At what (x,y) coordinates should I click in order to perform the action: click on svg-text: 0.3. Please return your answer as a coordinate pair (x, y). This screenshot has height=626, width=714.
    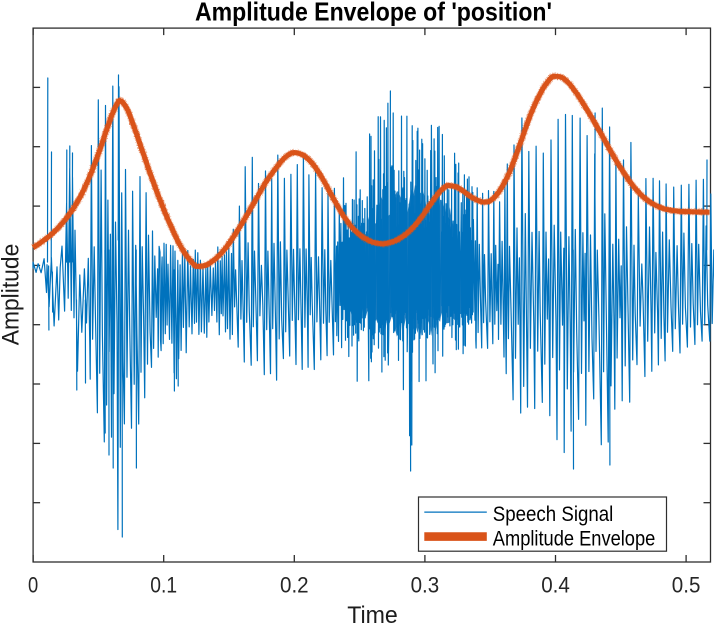
    Looking at the image, I should click on (425, 585).